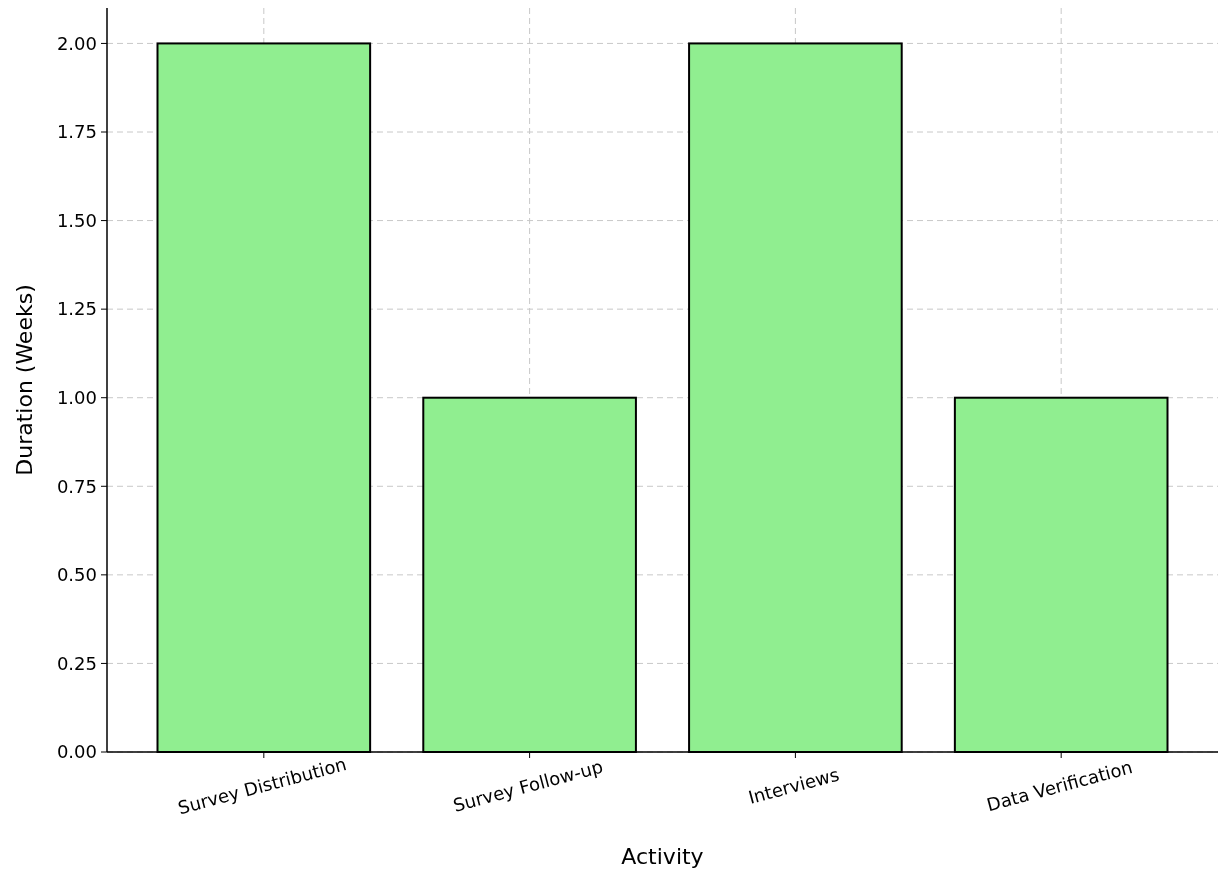 This screenshot has width=1226, height=873. I want to click on y-tick-label: 0.50, so click(76, 575).